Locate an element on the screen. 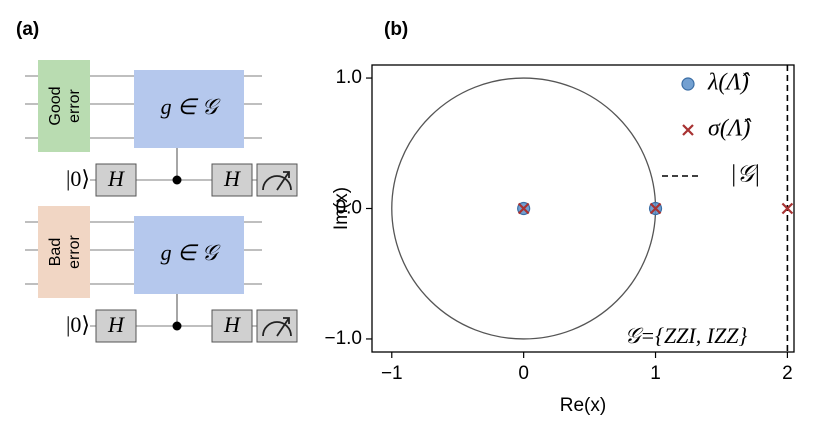 The height and width of the screenshot is (422, 820). y-axis-label: Im(x) is located at coordinates (341, 208).